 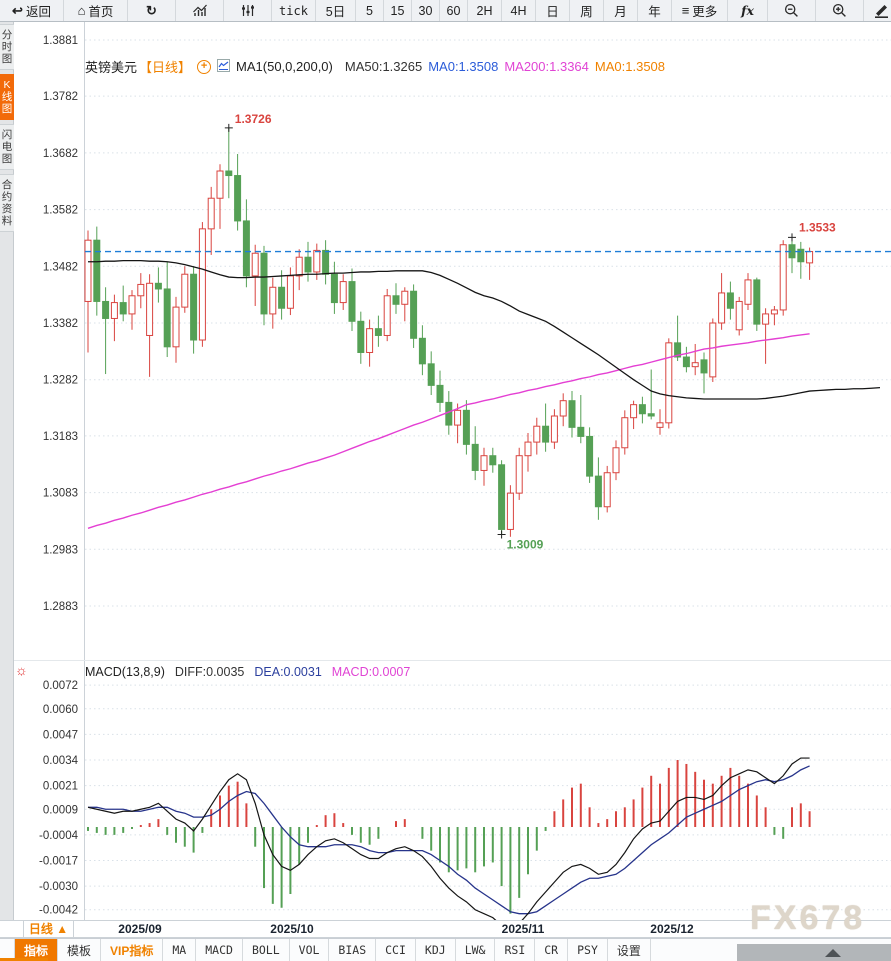 I want to click on toolbar-5d-label: 5日, so click(x=335, y=12).